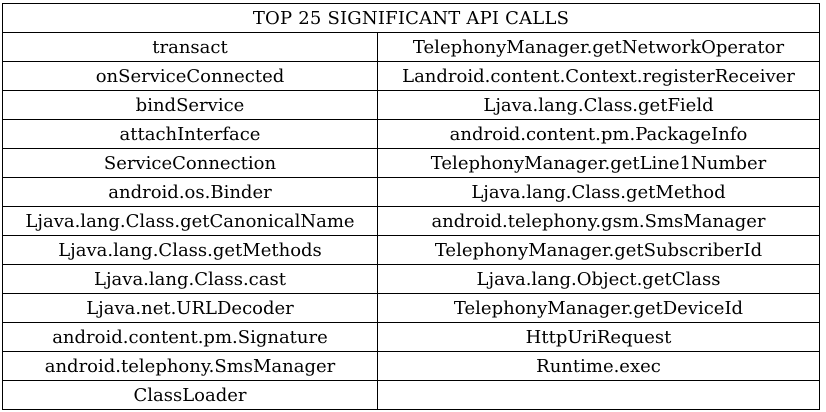  I want to click on table-title-row: TOP 25 SIGNIFICANT API CALLS, so click(411, 18).